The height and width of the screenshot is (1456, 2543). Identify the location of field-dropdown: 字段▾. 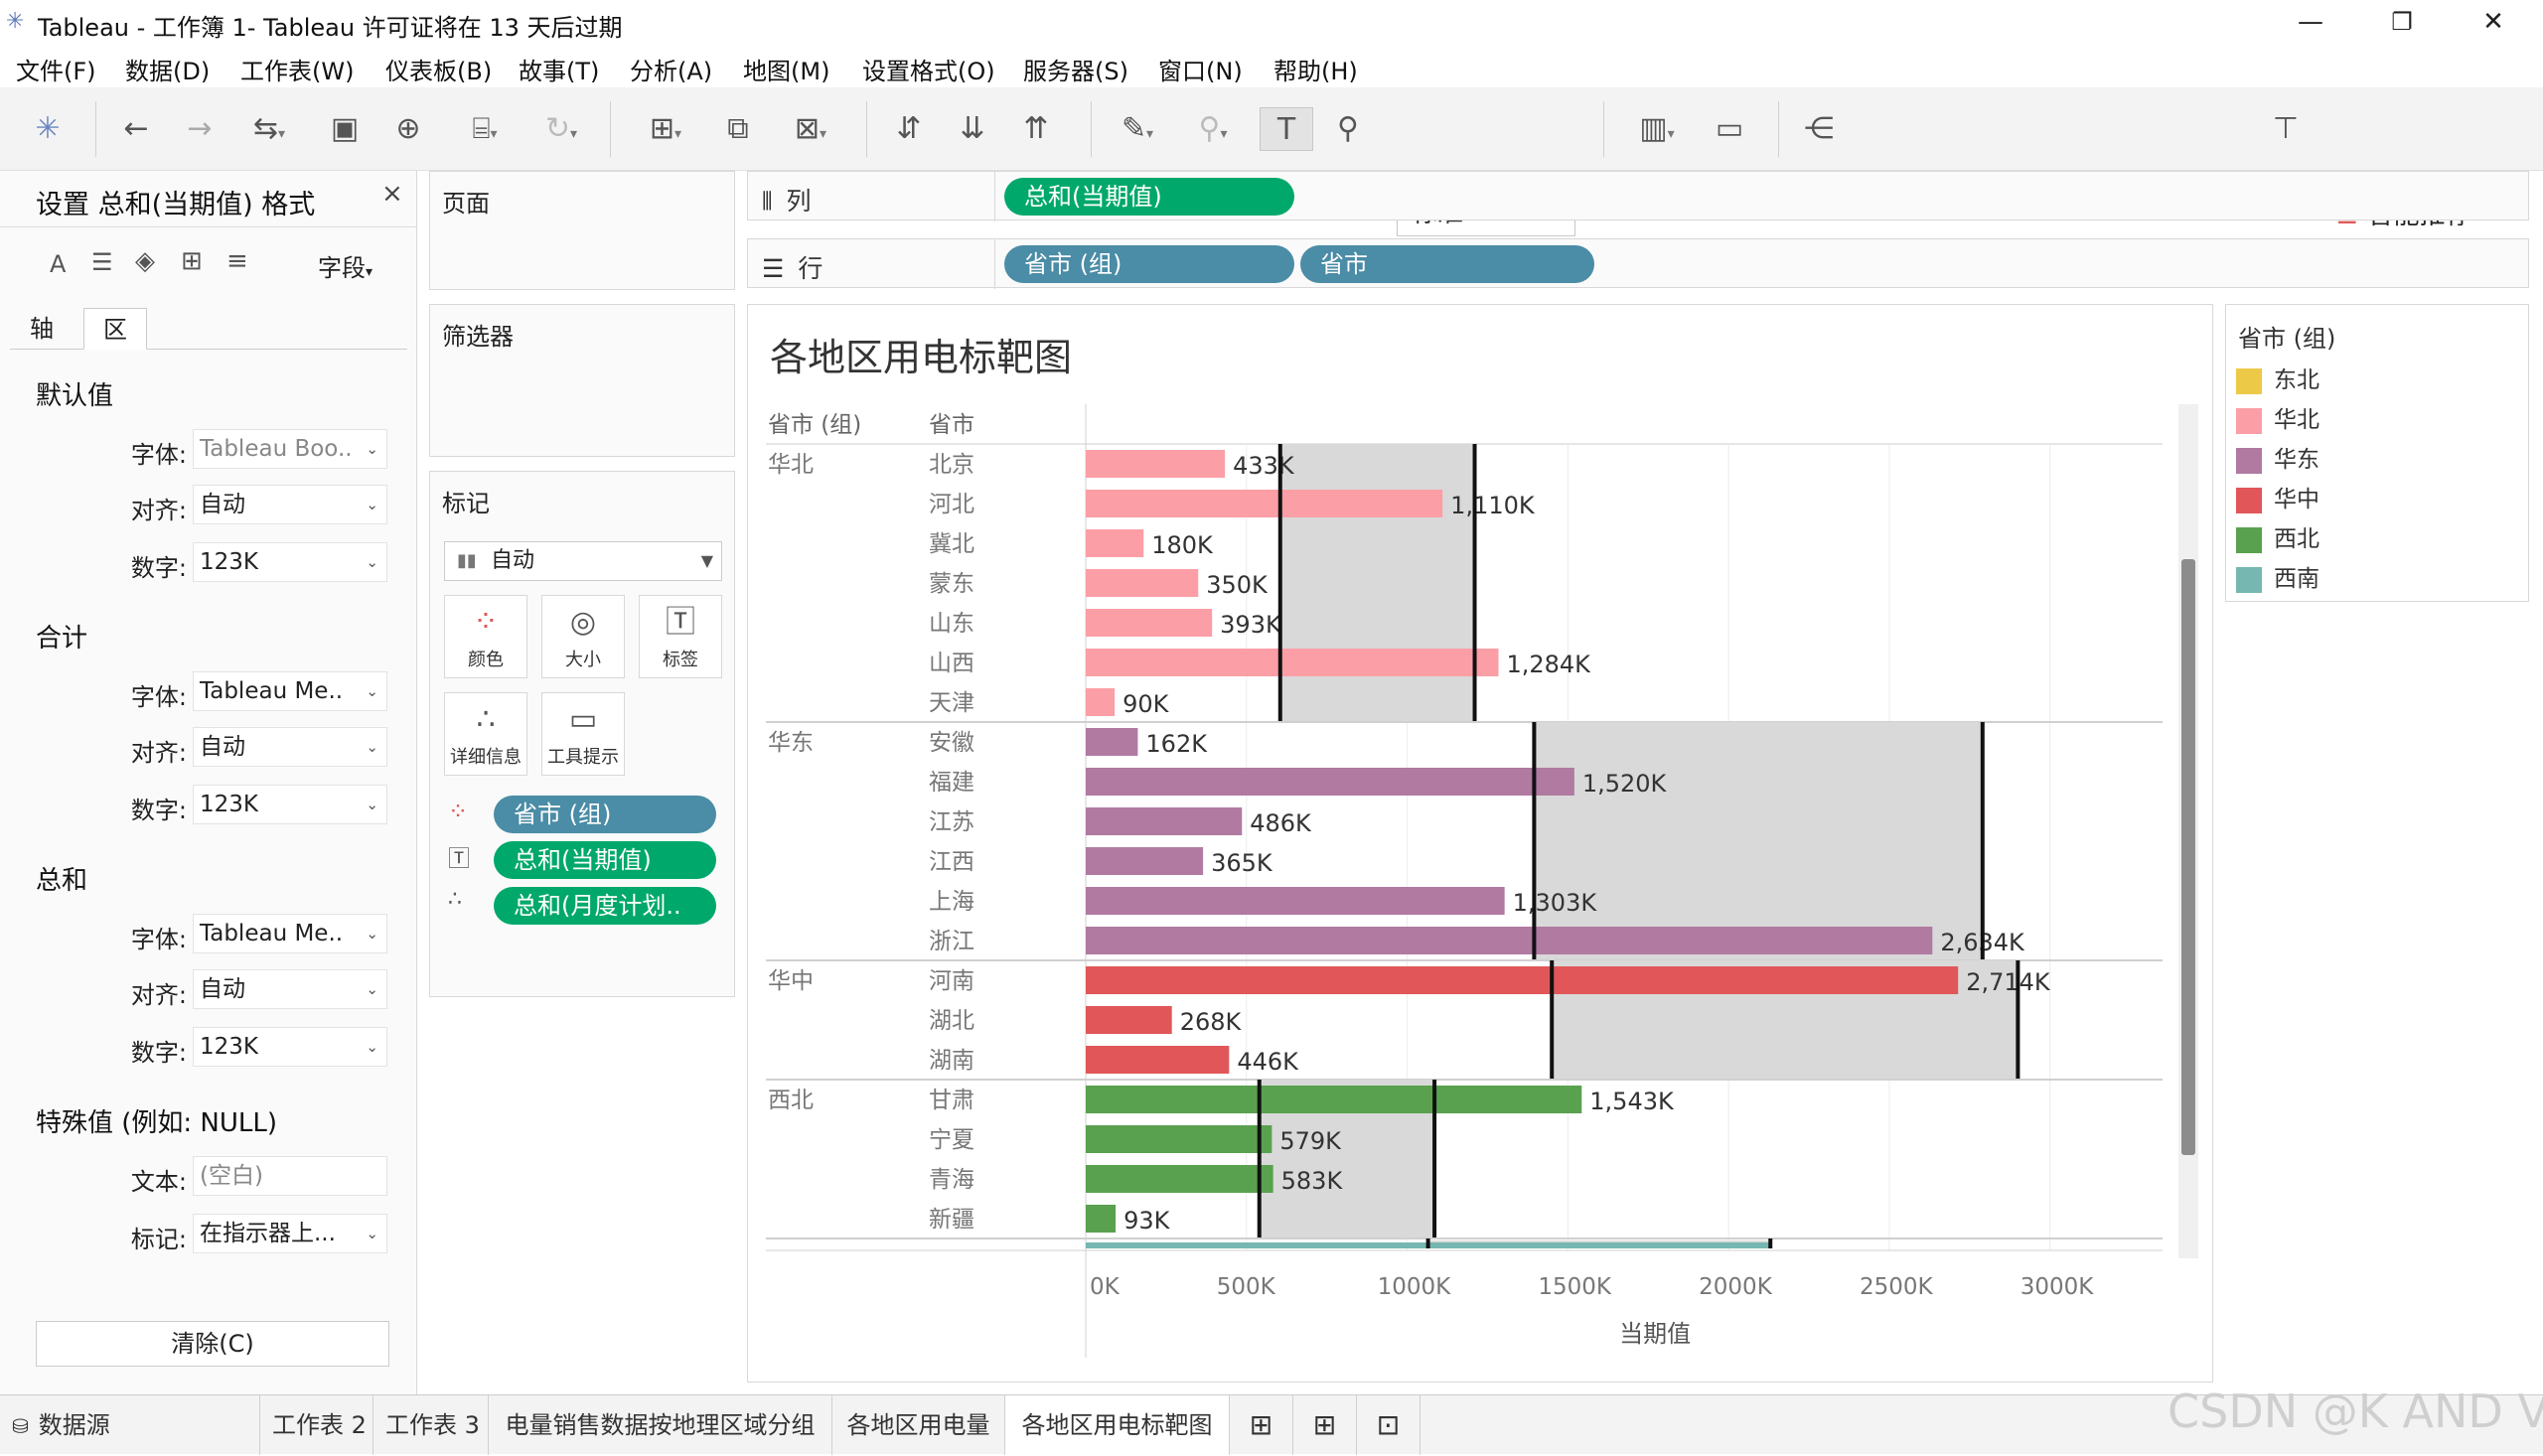
(346, 268).